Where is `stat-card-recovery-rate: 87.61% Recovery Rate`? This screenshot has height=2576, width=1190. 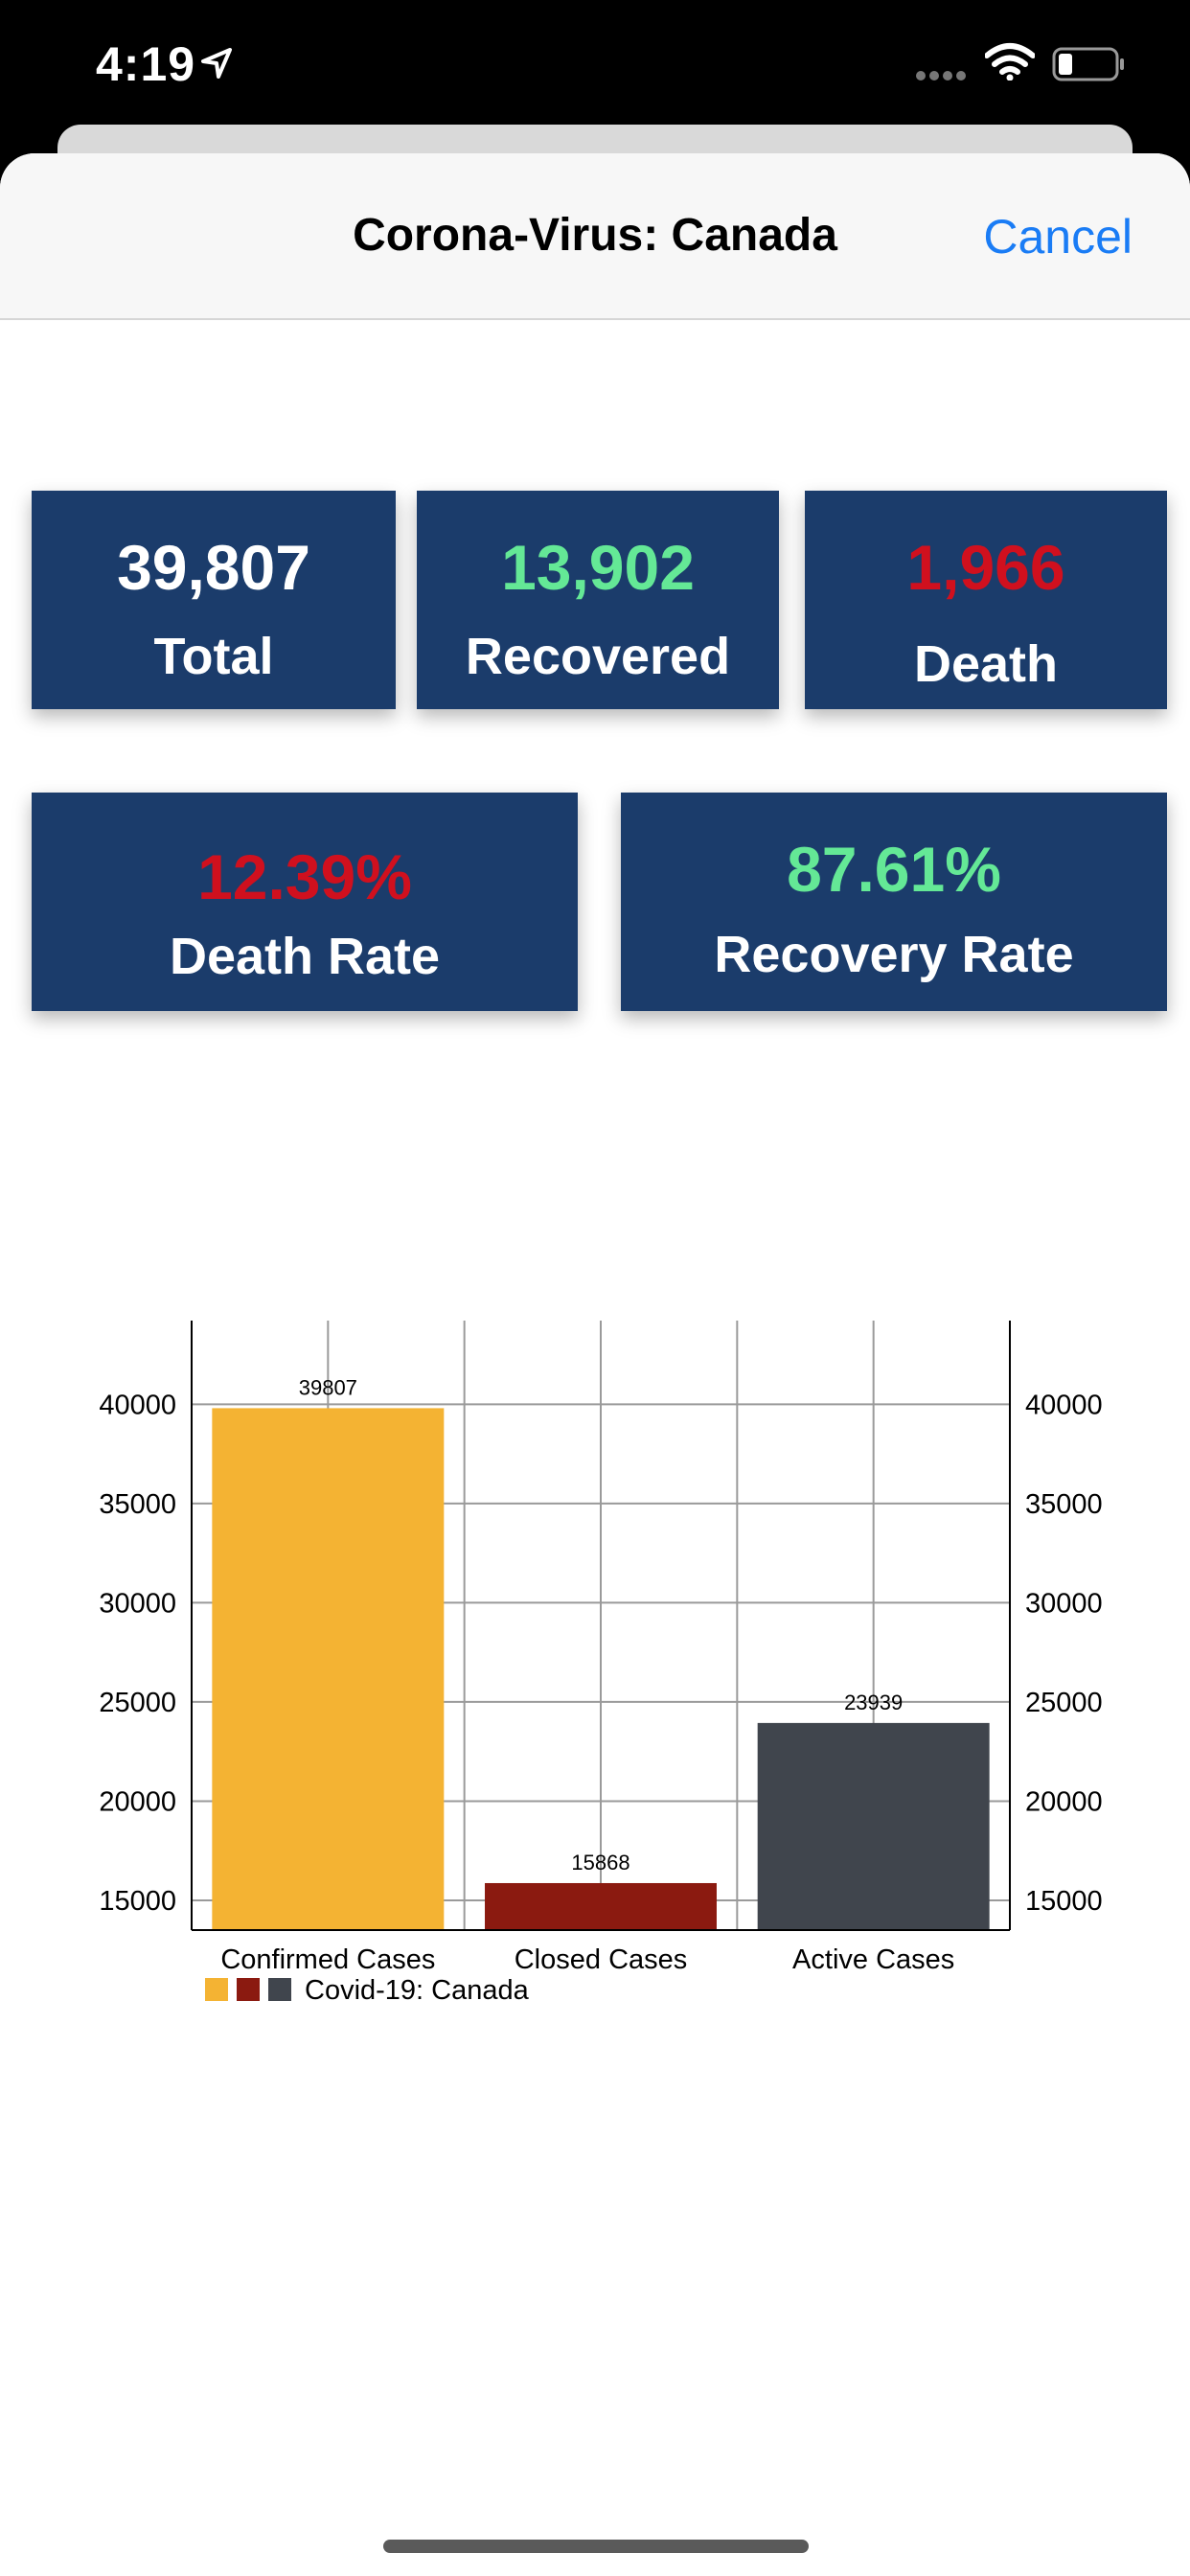
stat-card-recovery-rate: 87.61% Recovery Rate is located at coordinates (894, 902).